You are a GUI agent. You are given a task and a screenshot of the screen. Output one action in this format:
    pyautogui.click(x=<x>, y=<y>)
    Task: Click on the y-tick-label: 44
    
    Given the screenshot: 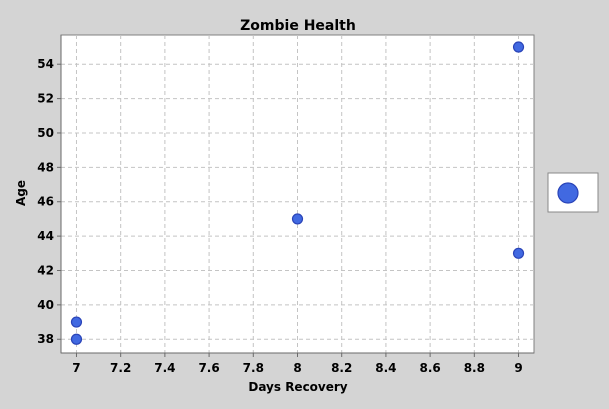 What is the action you would take?
    pyautogui.click(x=45, y=236)
    